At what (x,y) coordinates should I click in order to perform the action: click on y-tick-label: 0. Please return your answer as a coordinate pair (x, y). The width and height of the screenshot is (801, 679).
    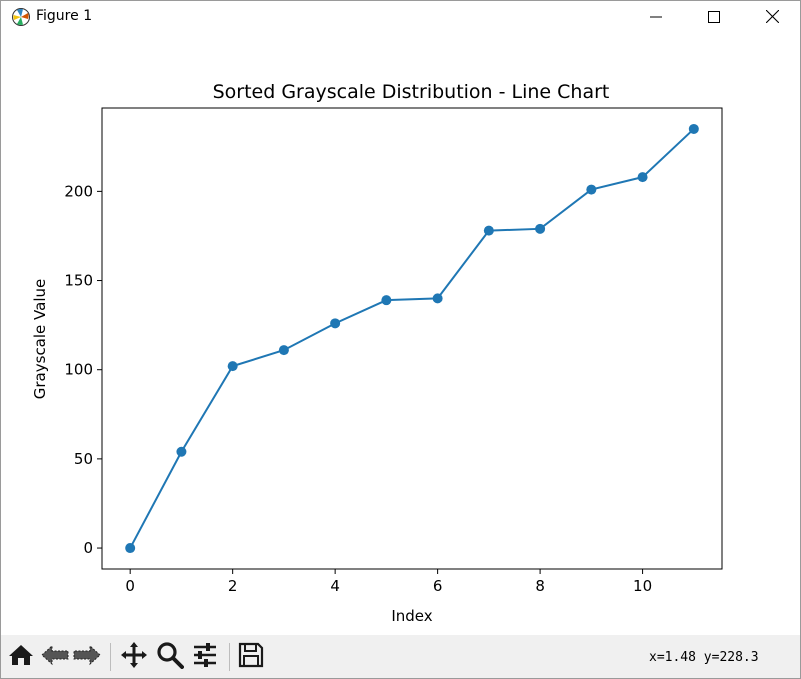
    Looking at the image, I should click on (88, 548).